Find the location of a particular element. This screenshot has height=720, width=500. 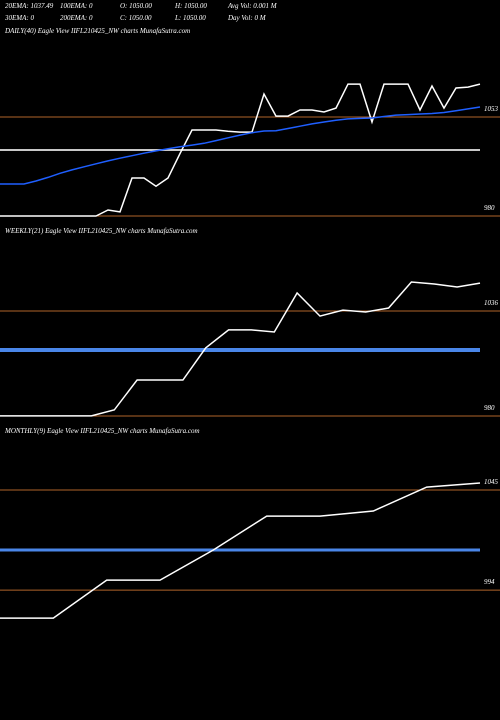

header-stat: 100EMA: 0 is located at coordinates (76, 6).